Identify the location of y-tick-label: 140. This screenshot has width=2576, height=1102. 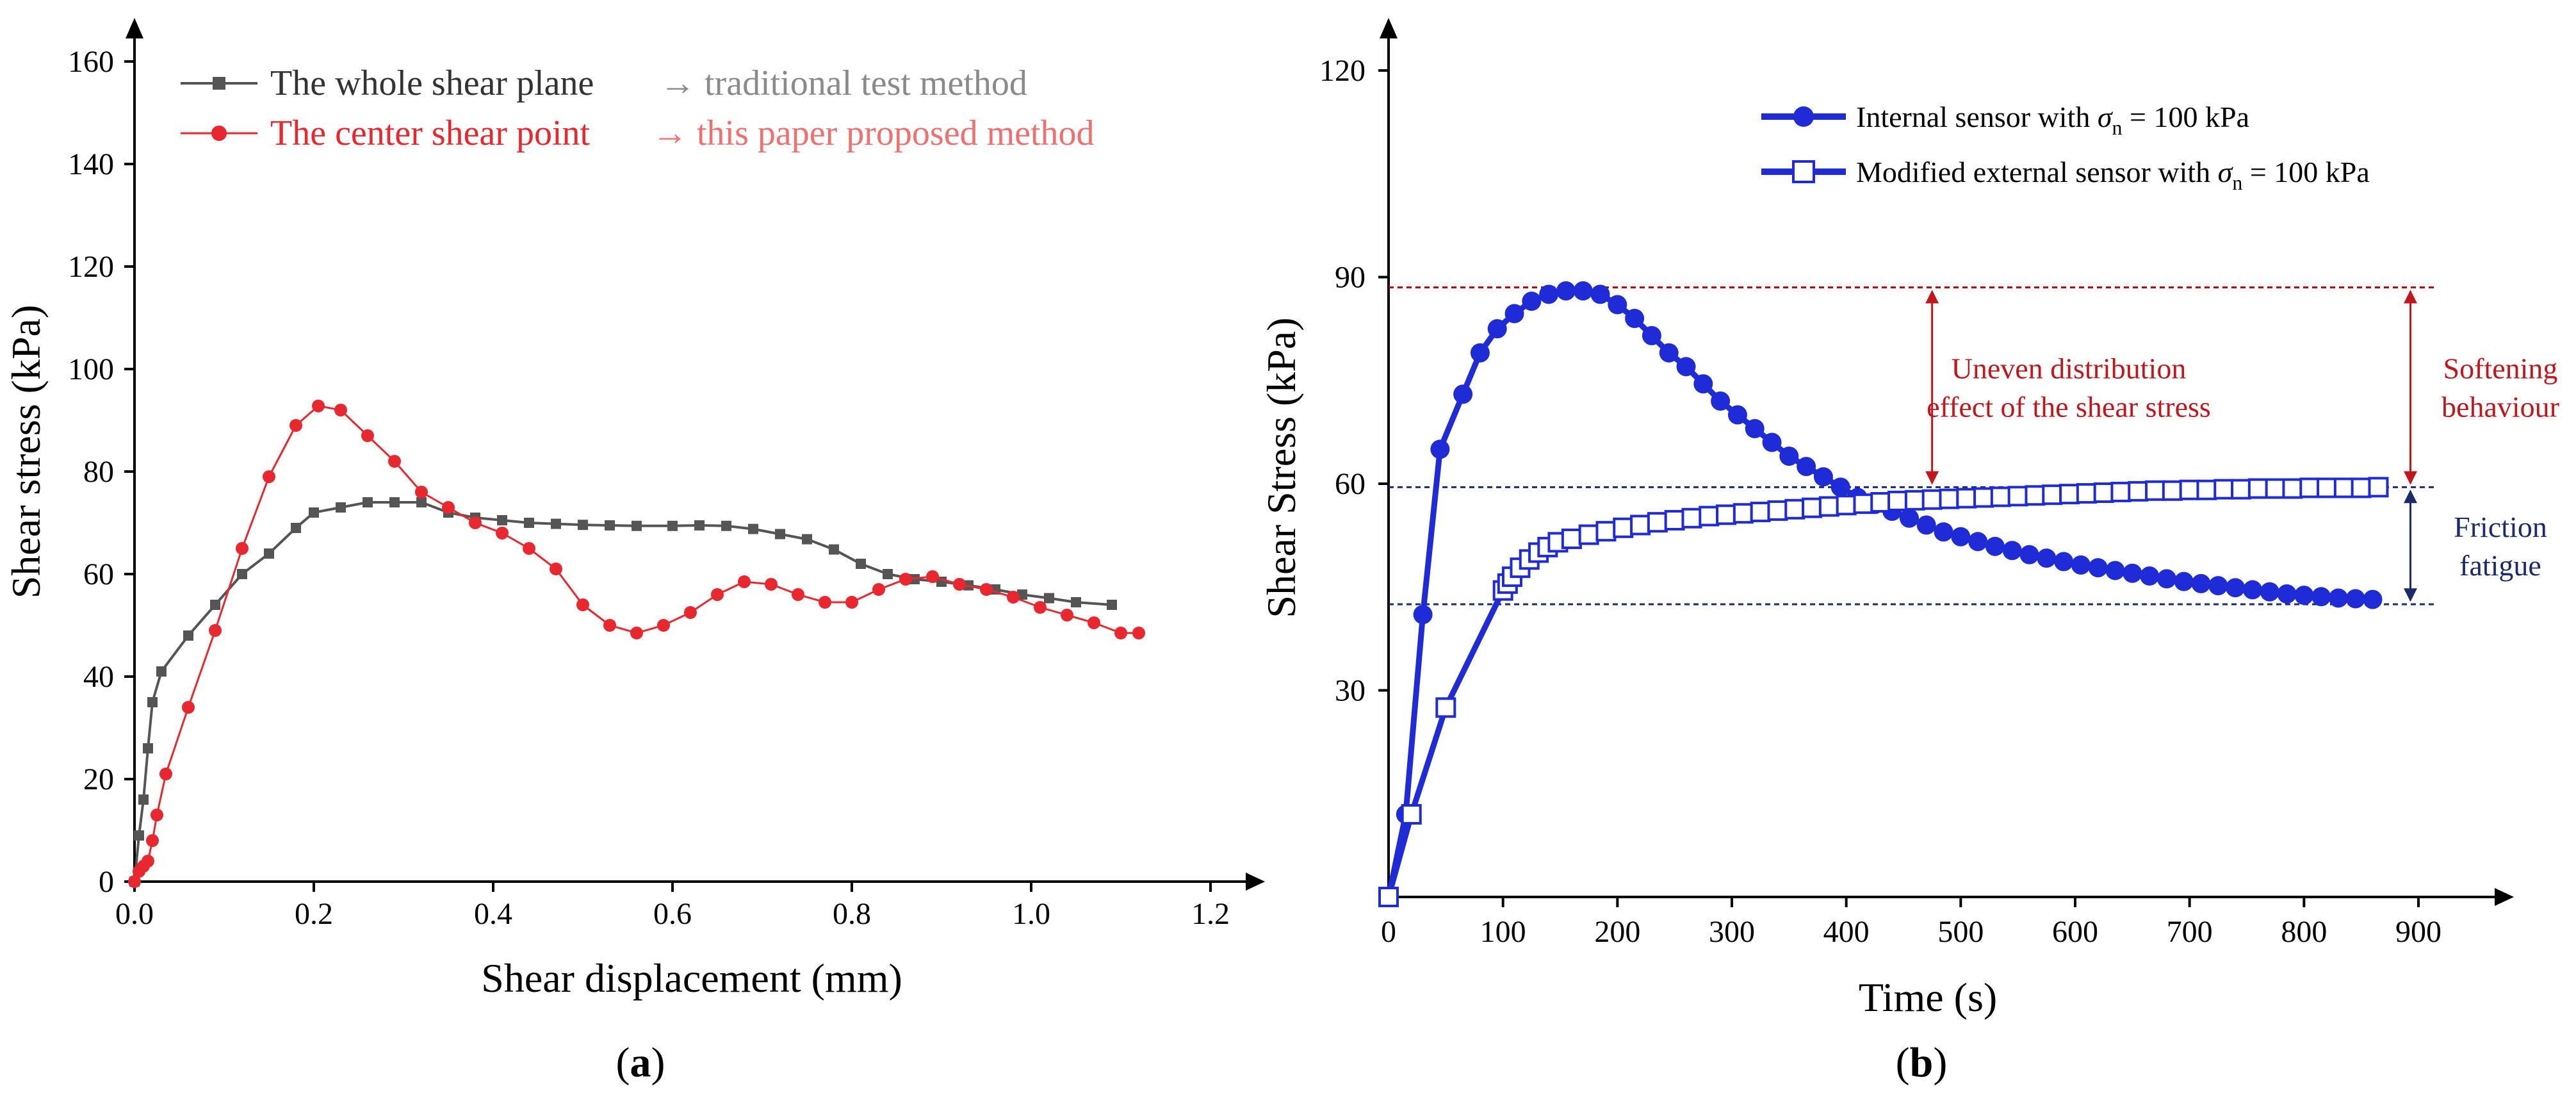
(91, 164).